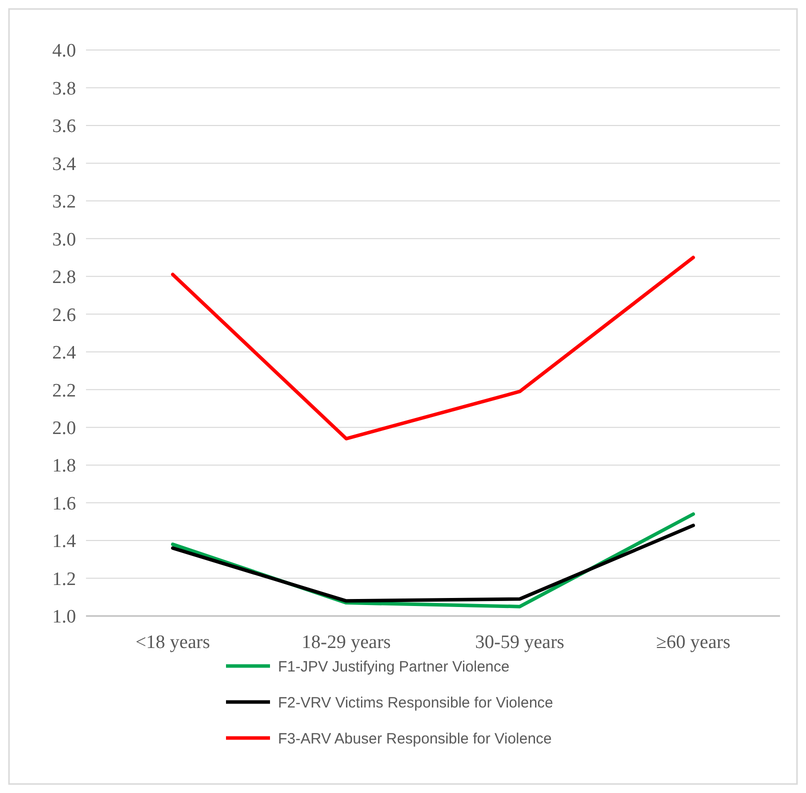  Describe the element at coordinates (64, 89) in the screenshot. I see `y-tick-label: 3.8` at that location.